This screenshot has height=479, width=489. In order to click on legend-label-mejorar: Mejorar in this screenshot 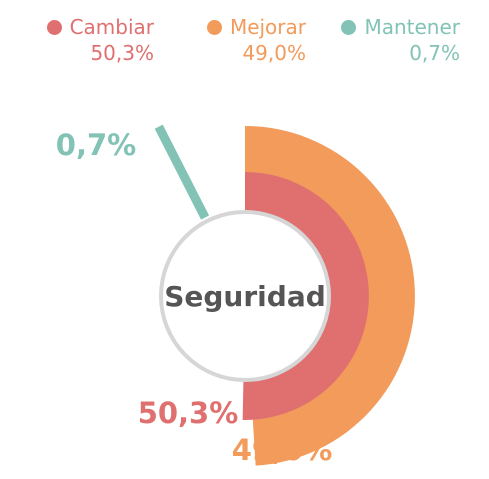, I will do `click(267, 27)`.